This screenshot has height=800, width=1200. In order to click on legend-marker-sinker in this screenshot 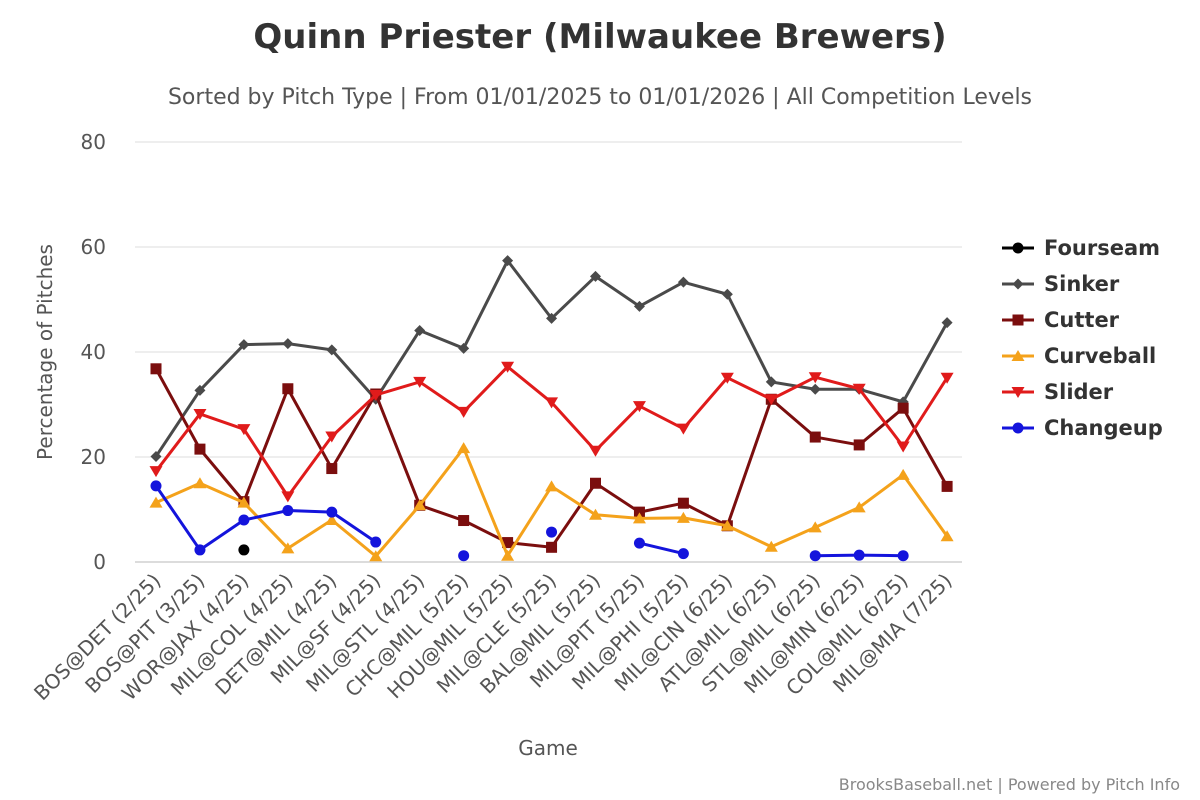, I will do `click(1018, 284)`.